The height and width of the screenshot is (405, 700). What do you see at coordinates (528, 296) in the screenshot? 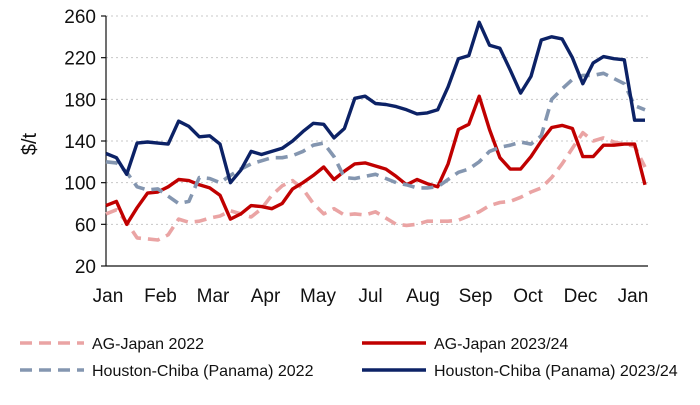
I see `x-tick-label: Oct` at bounding box center [528, 296].